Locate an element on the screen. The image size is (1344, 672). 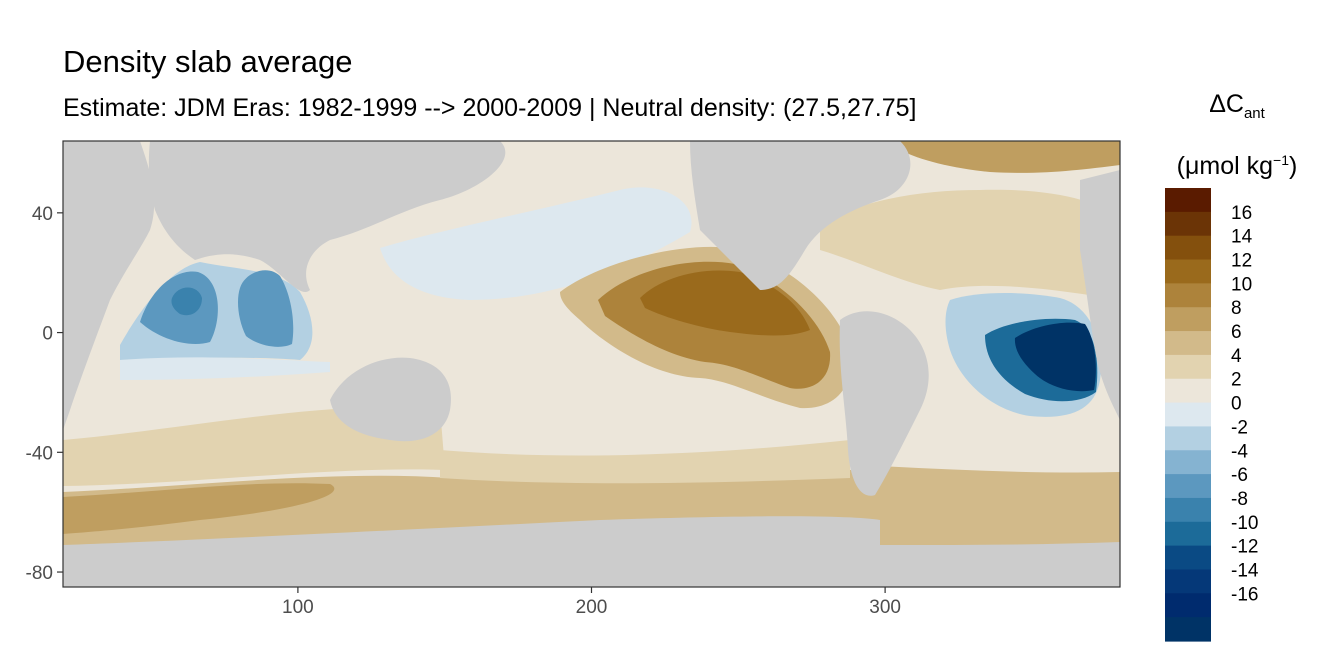
x-tick-label: 200 is located at coordinates (592, 607).